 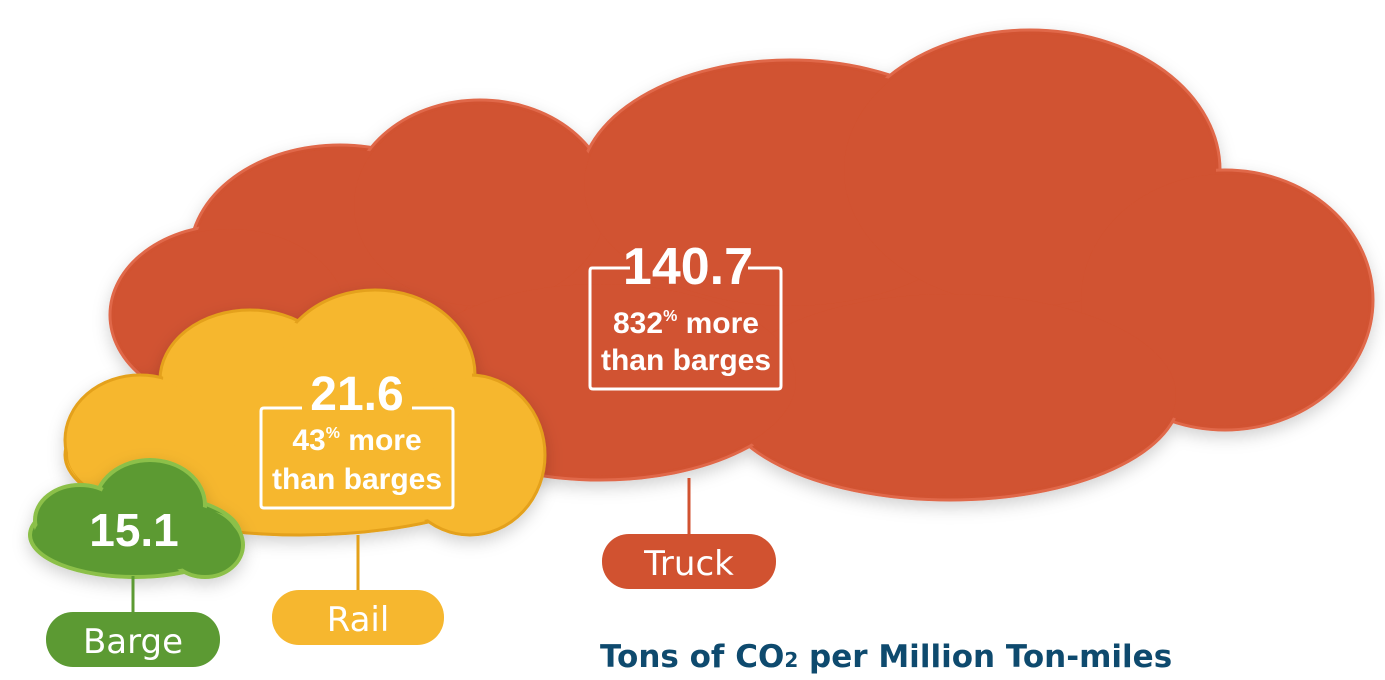 I want to click on truck-value: 140.7, so click(x=688, y=267).